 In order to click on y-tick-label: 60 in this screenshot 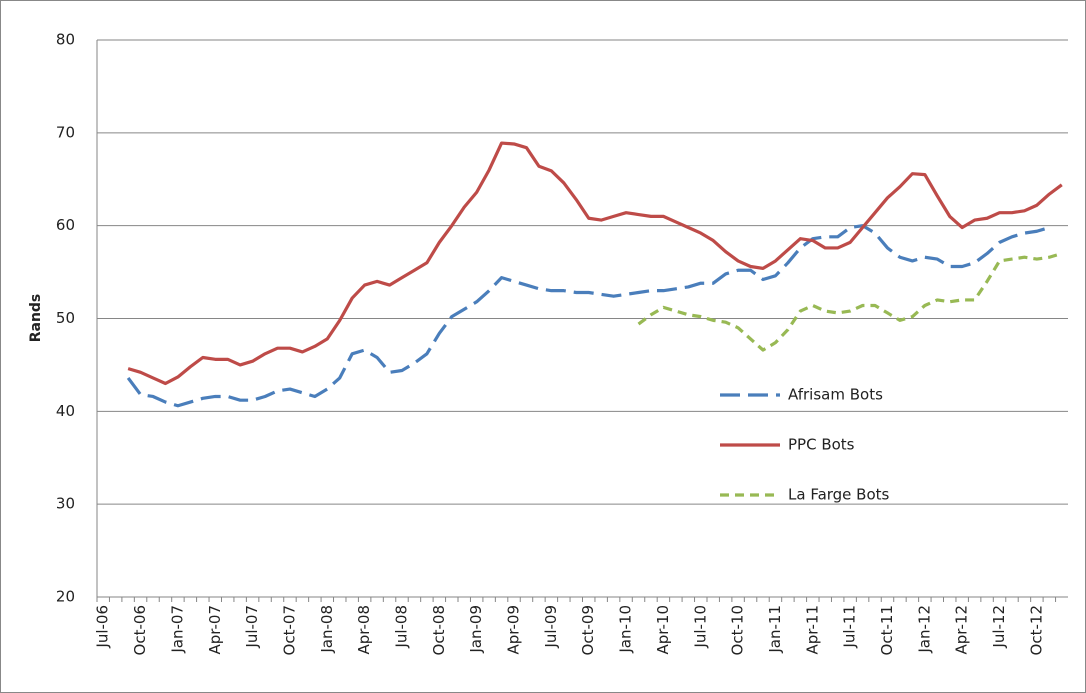, I will do `click(65, 225)`.